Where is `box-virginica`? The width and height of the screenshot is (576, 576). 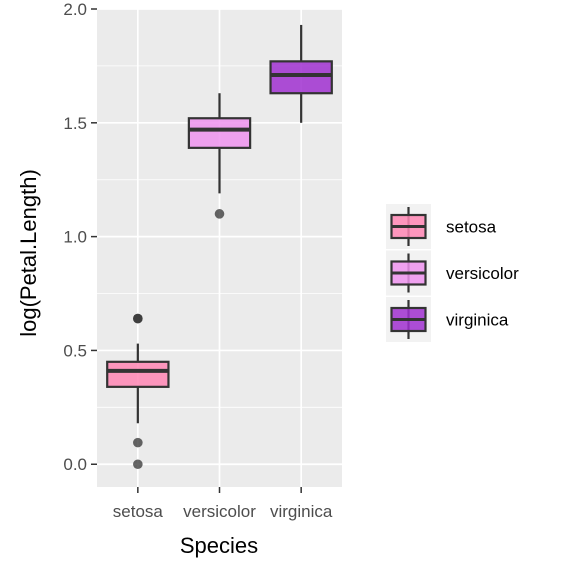 box-virginica is located at coordinates (301, 73).